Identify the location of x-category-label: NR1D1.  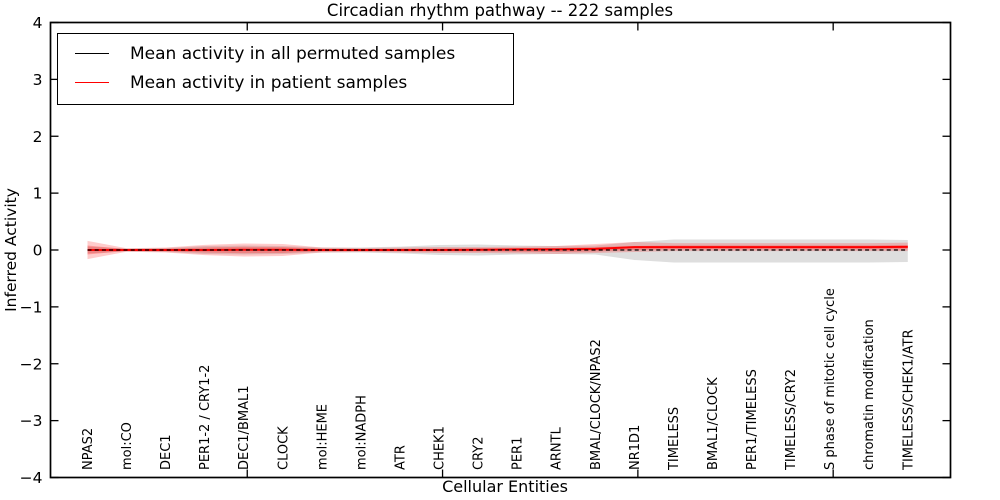
(635, 447).